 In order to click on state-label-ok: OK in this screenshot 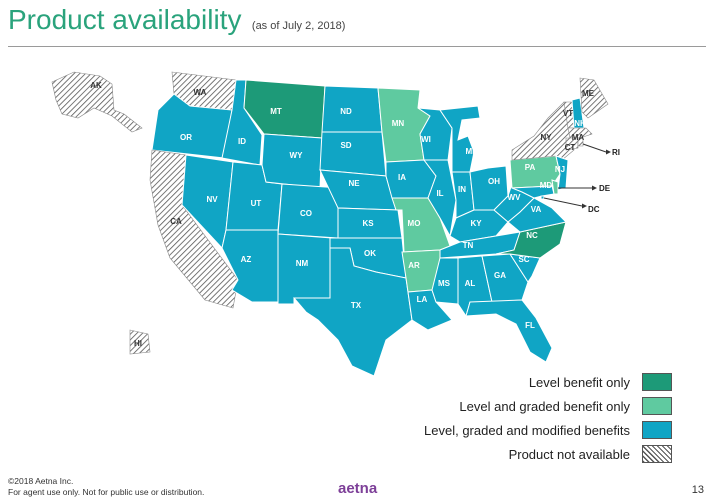, I will do `click(370, 253)`.